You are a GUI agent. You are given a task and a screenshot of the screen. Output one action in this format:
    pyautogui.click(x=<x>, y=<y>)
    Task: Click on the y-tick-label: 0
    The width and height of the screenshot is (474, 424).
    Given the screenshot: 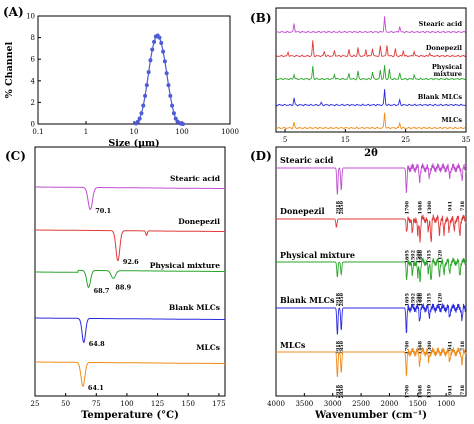 What is the action you would take?
    pyautogui.click(x=33, y=125)
    